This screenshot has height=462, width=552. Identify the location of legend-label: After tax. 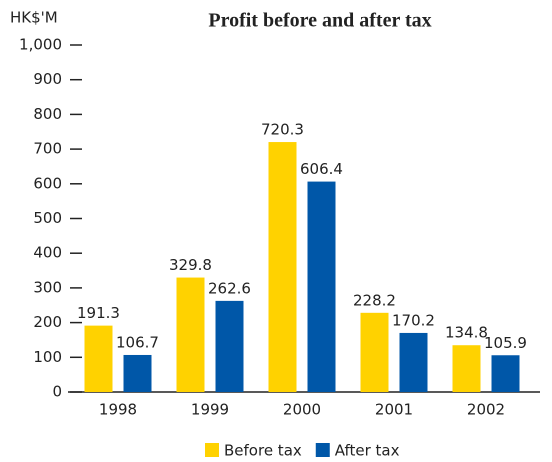
(367, 451).